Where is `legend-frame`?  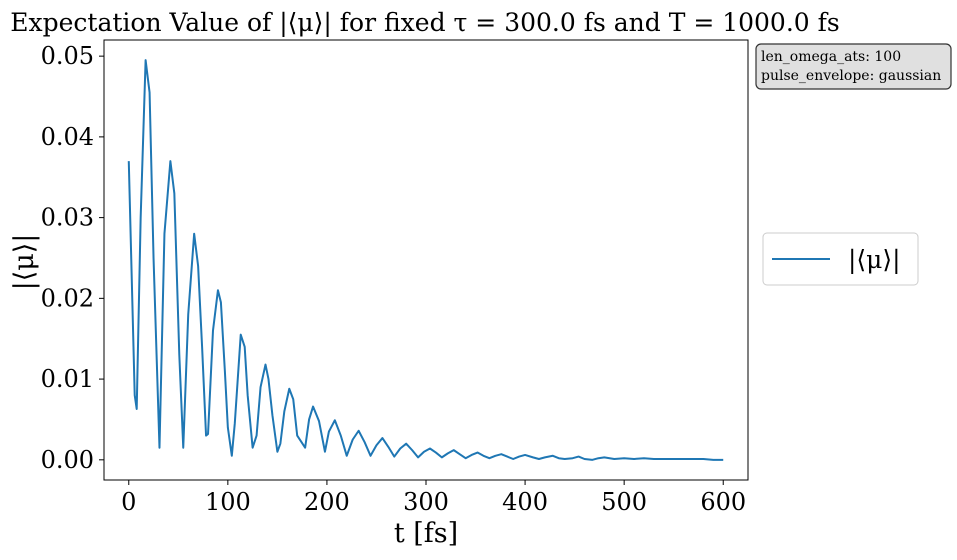
legend-frame is located at coordinates (840, 259).